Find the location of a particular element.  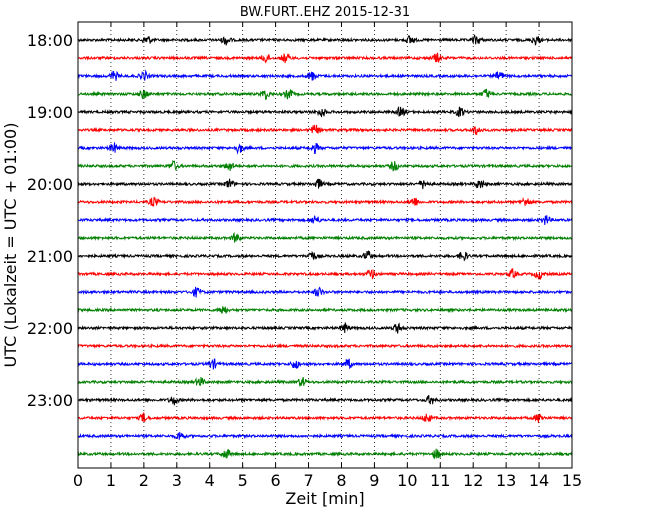

y-tick-label: 22:00 is located at coordinates (50, 328).